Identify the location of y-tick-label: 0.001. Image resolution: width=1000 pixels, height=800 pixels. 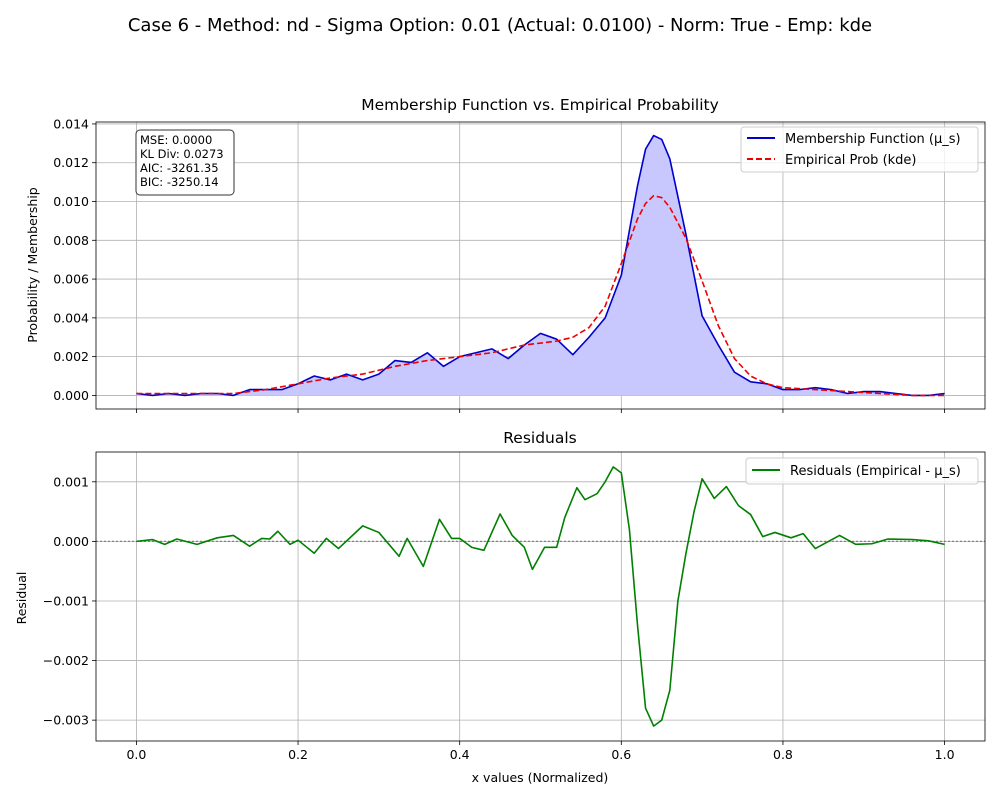
(71, 481).